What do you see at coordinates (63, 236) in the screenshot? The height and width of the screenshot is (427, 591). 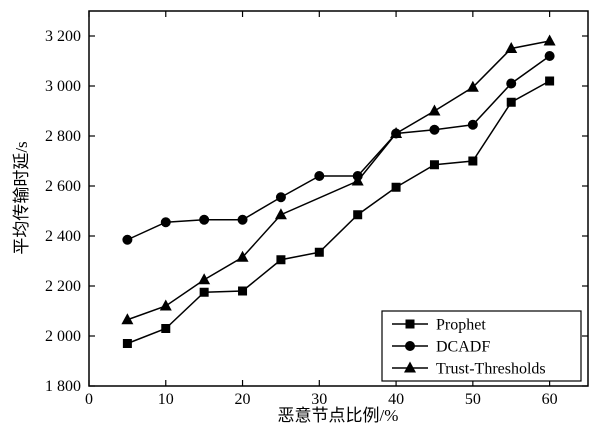 I see `y-tick-label: 2 400` at bounding box center [63, 236].